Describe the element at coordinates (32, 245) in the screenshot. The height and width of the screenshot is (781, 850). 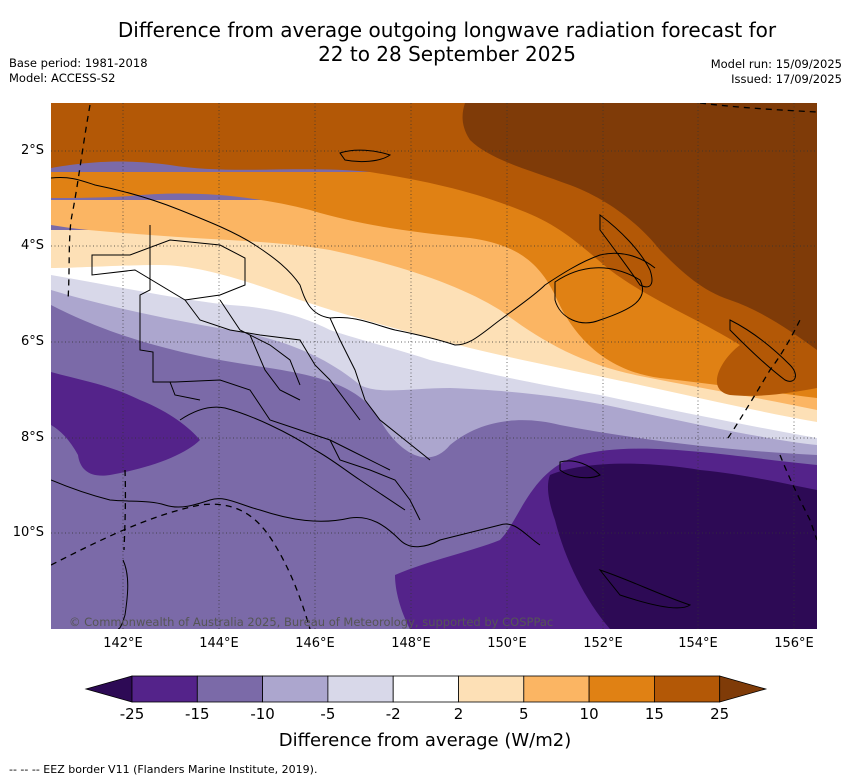
I see `y-tick-4s: 4°S` at that location.